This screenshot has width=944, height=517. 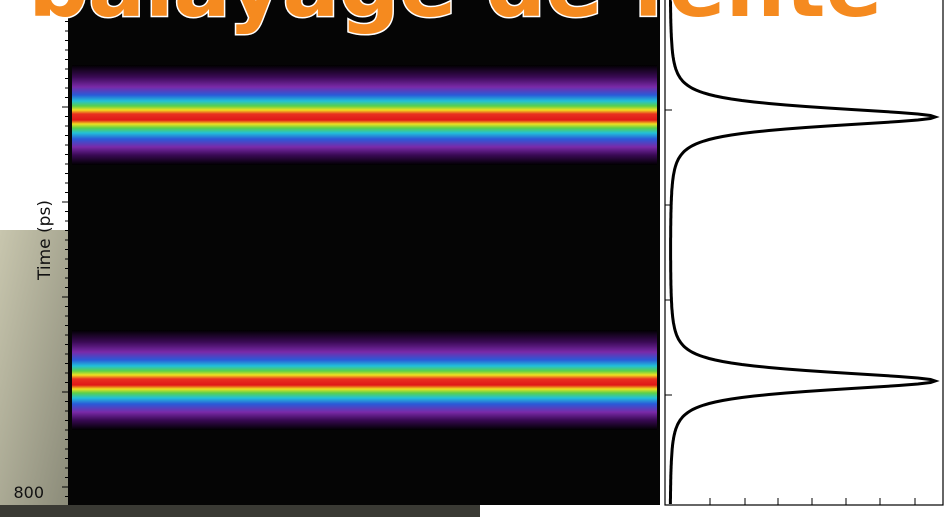 What do you see at coordinates (441, 18) in the screenshot?
I see `slide-title: r balayage de fente` at bounding box center [441, 18].